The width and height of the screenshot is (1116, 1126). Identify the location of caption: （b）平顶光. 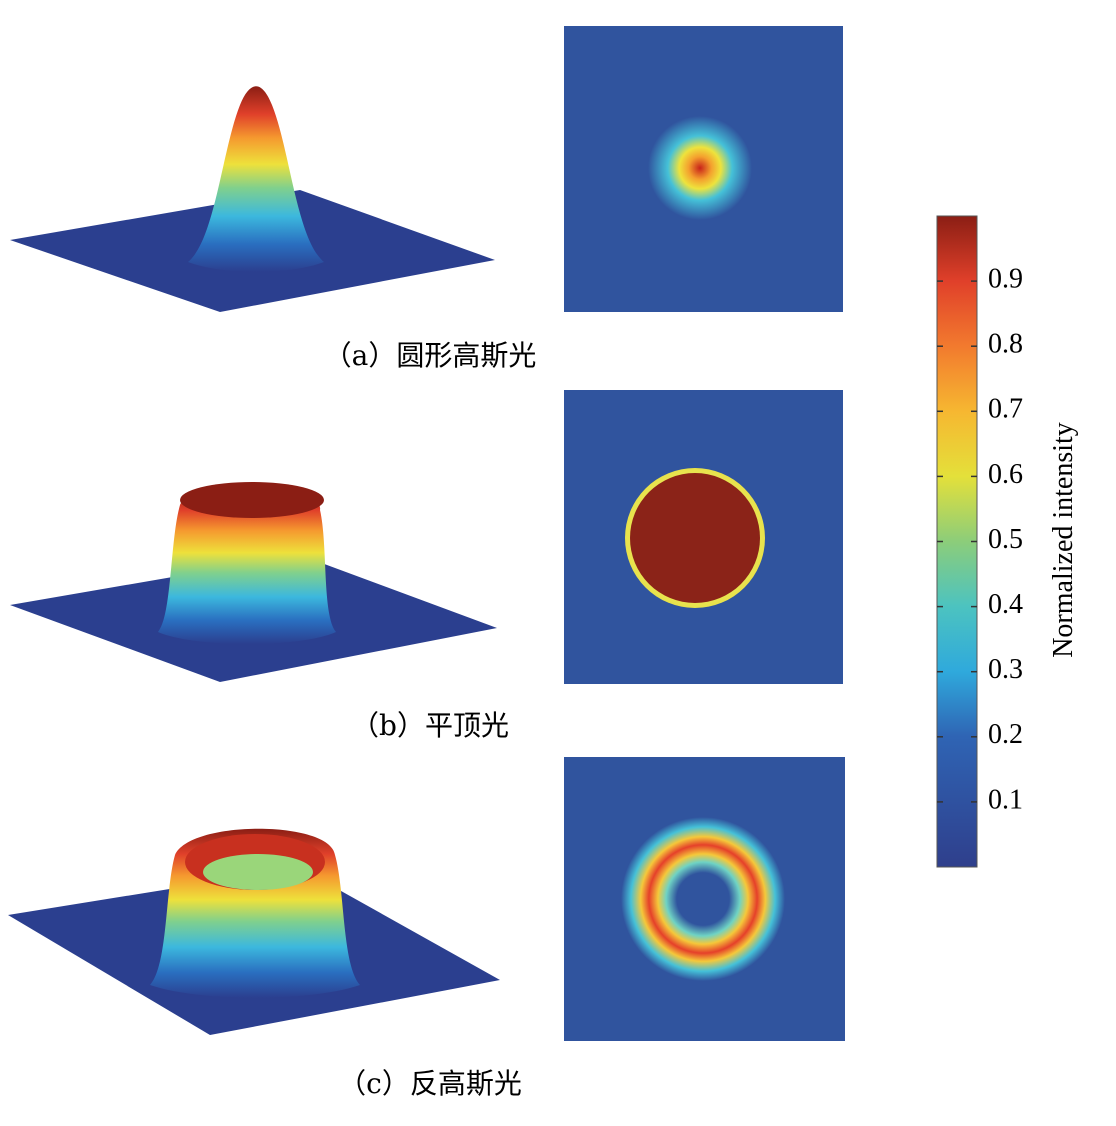
(430, 725).